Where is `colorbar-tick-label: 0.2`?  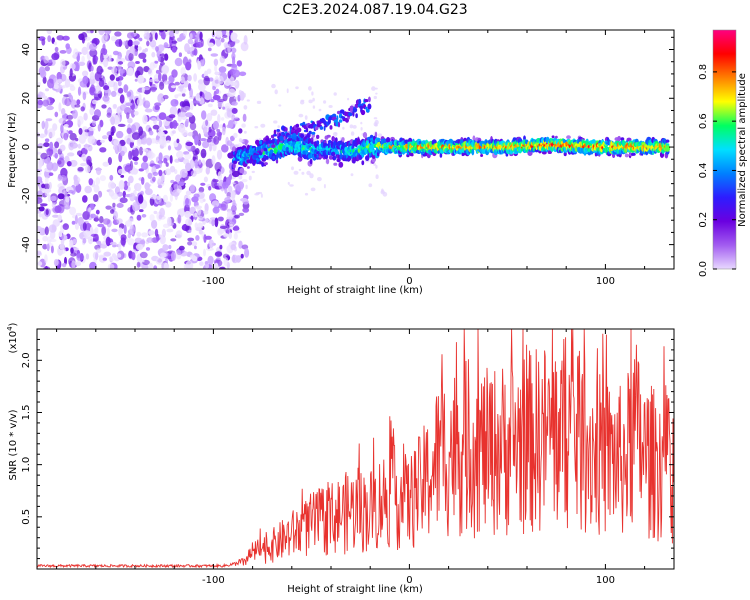
colorbar-tick-label: 0.2 is located at coordinates (703, 220).